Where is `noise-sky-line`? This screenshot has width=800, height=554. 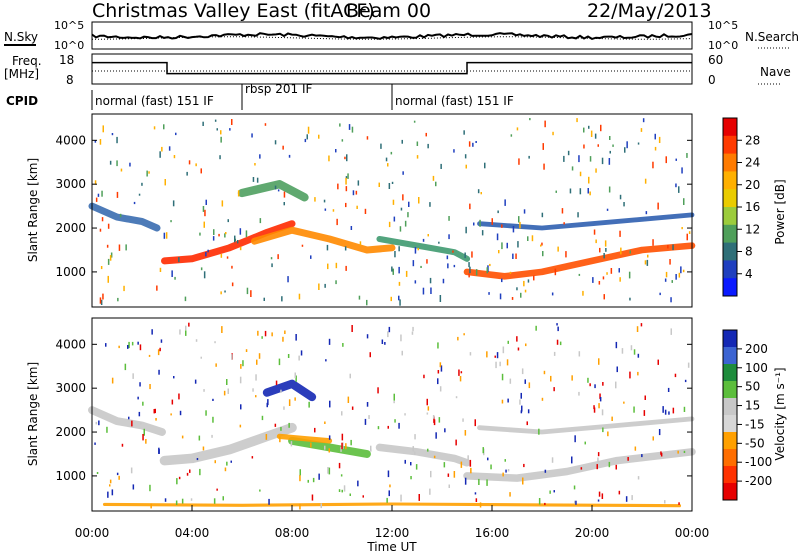
noise-sky-line is located at coordinates (392, 36).